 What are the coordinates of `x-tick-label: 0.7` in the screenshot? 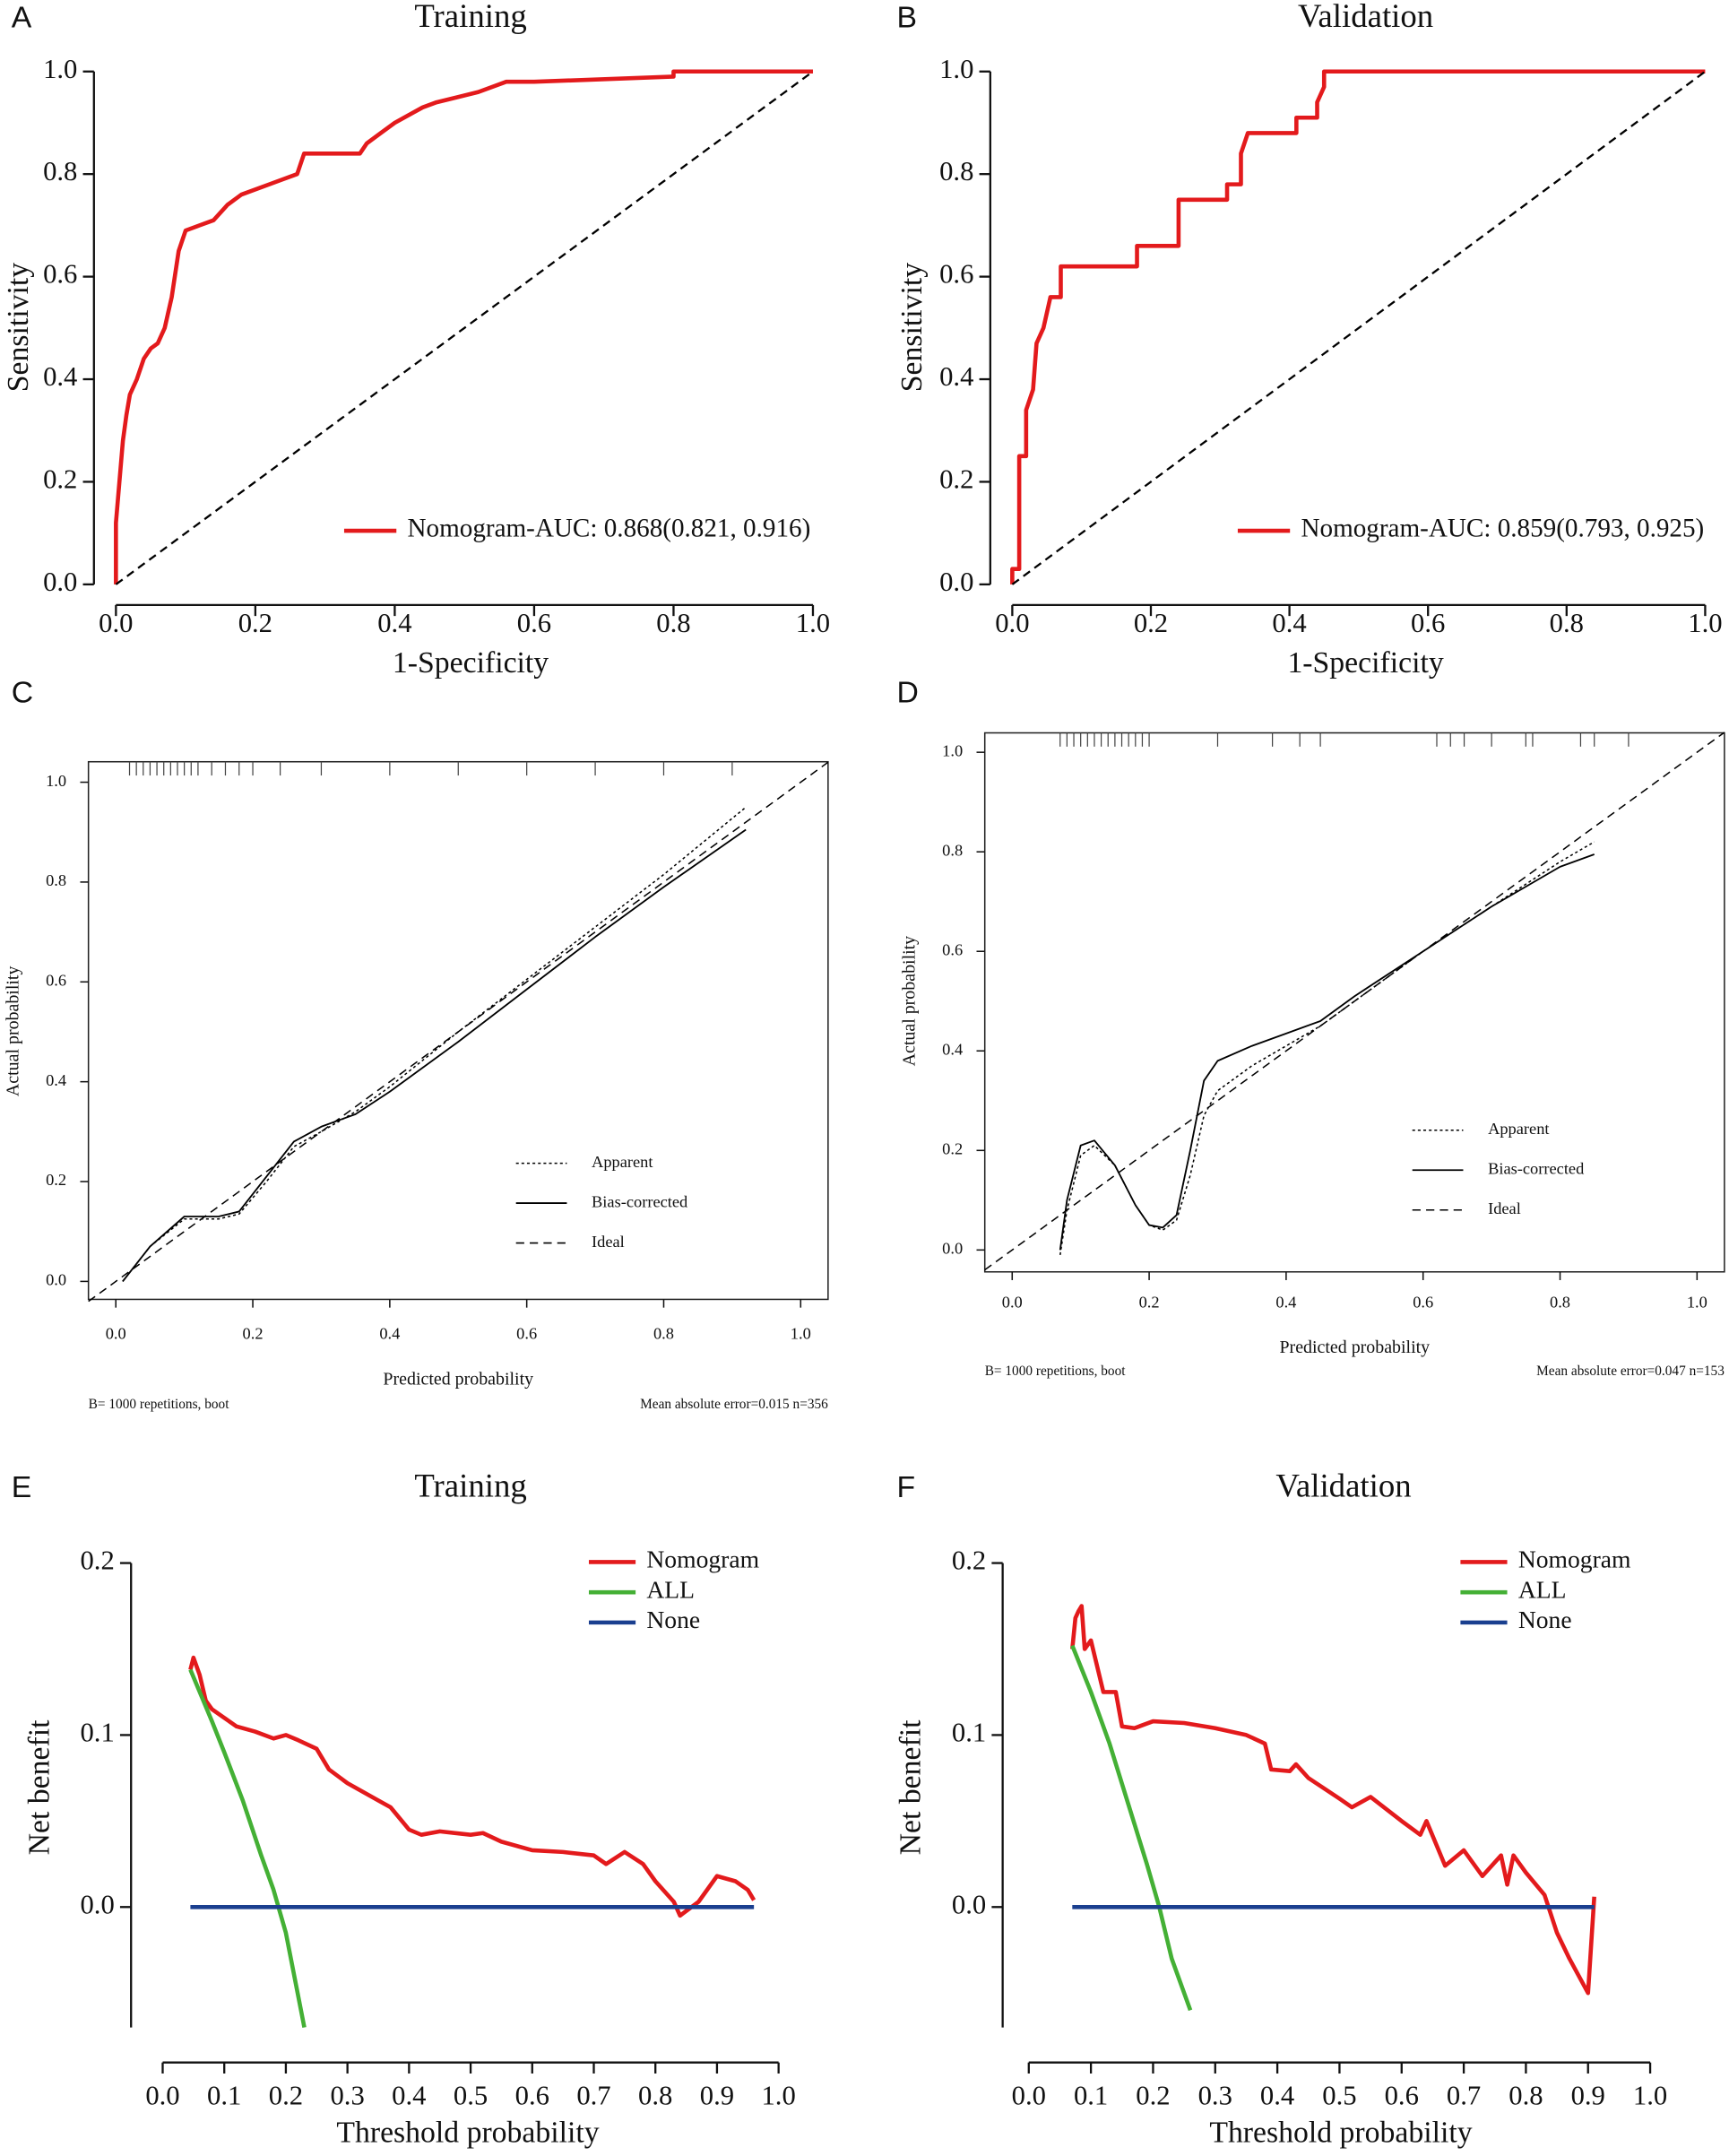 It's located at (1464, 2096).